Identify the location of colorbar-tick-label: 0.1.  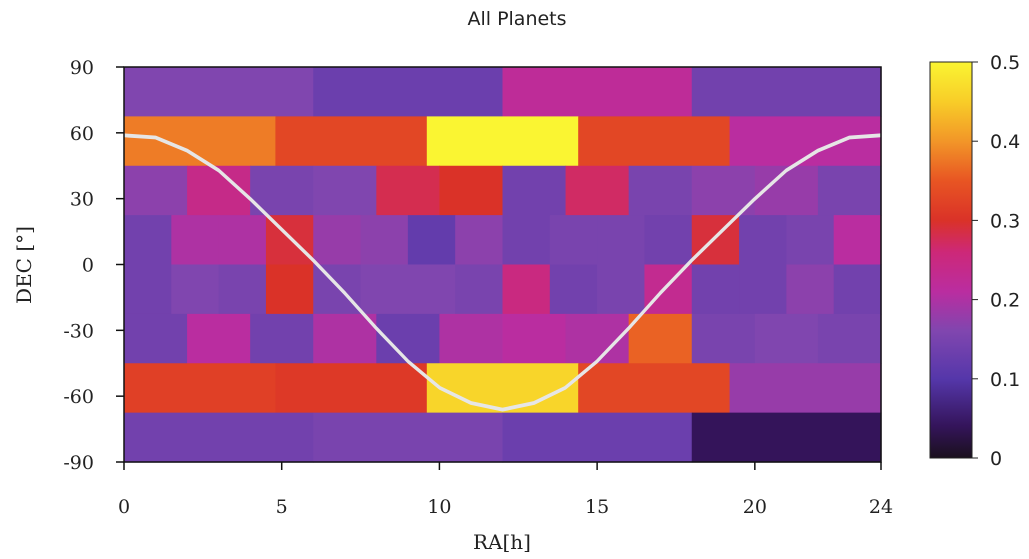
(1005, 380).